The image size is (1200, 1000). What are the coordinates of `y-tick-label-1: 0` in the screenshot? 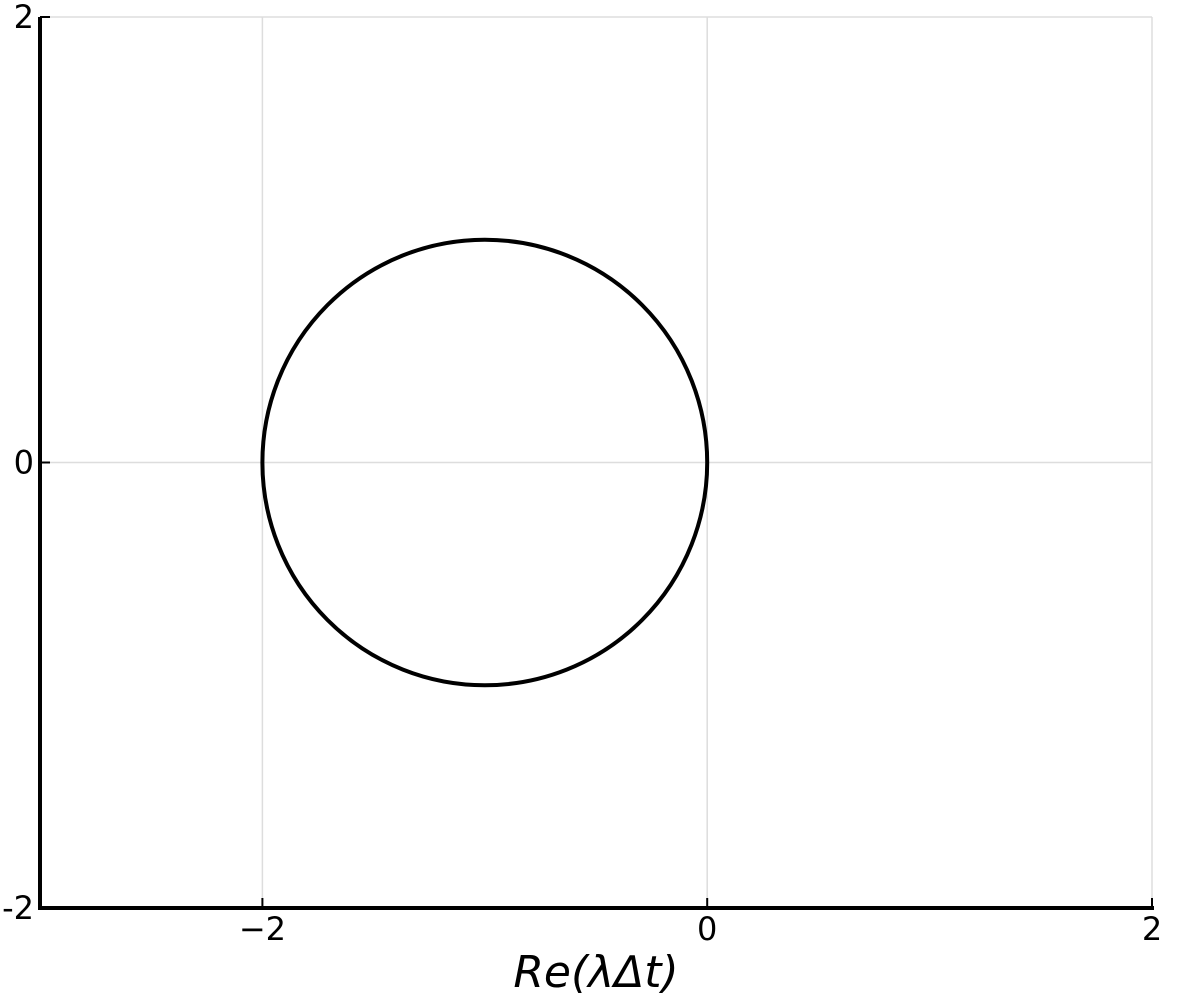 It's located at (24, 463).